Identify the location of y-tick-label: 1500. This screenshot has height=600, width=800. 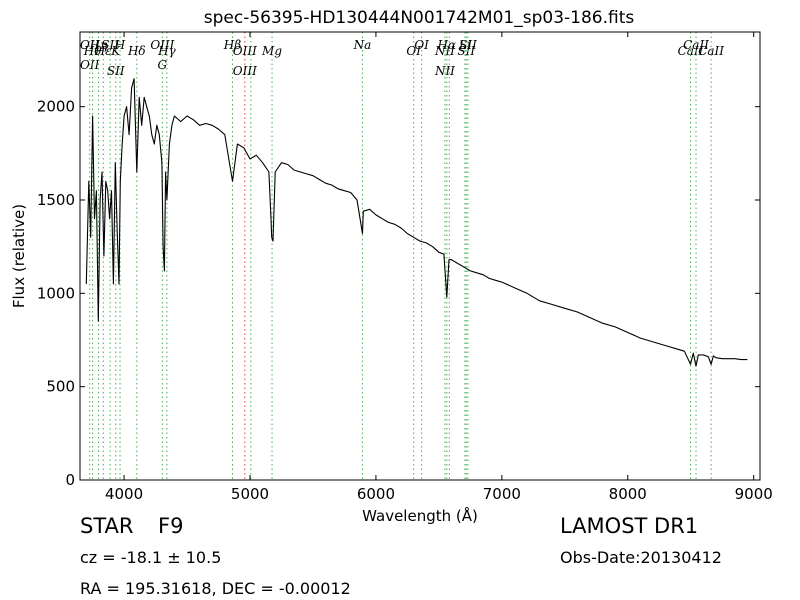
(56, 200).